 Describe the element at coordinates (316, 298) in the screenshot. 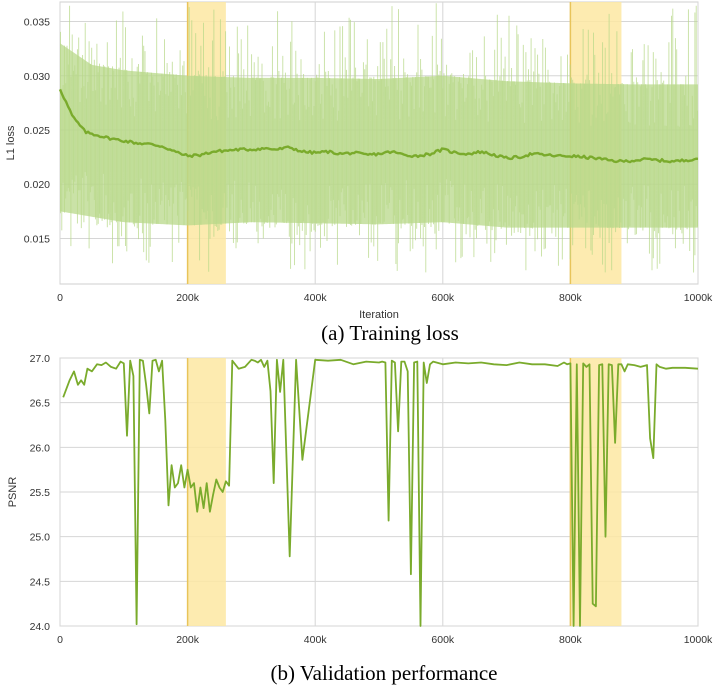

I see `a-x-tick-label-2: 400k` at that location.